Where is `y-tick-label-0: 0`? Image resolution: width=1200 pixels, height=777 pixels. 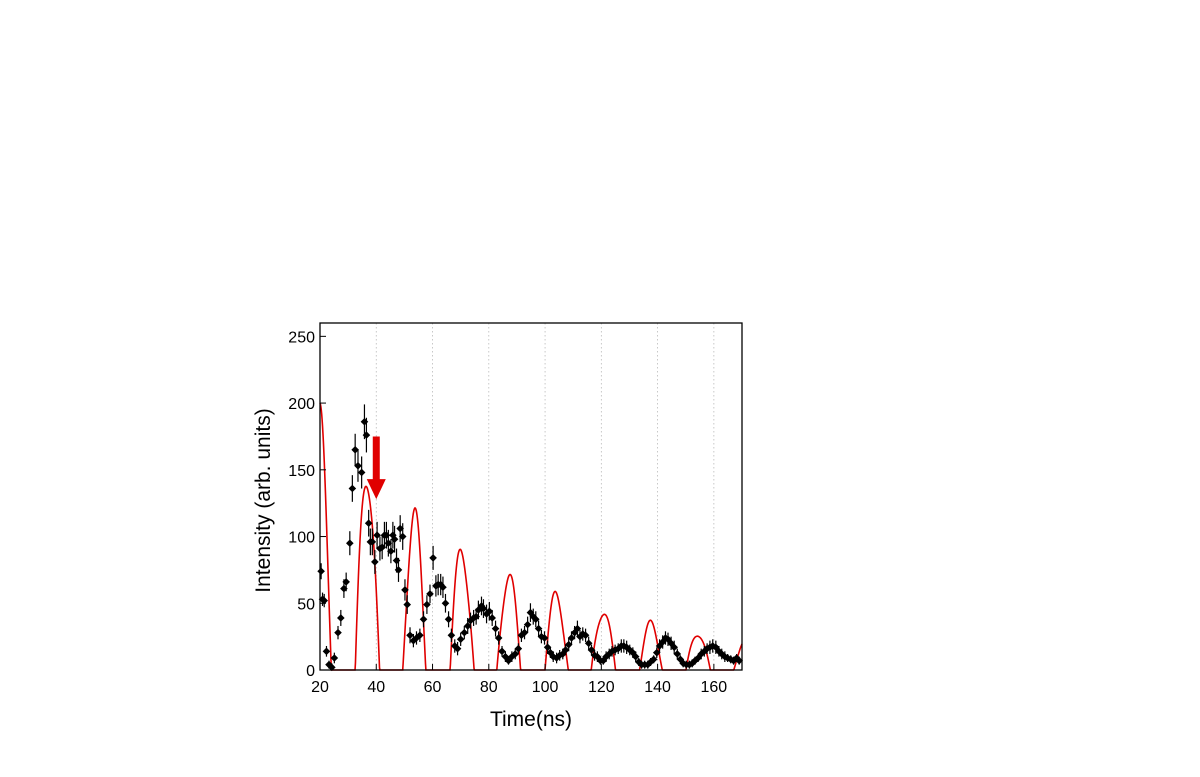 y-tick-label-0: 0 is located at coordinates (310, 671).